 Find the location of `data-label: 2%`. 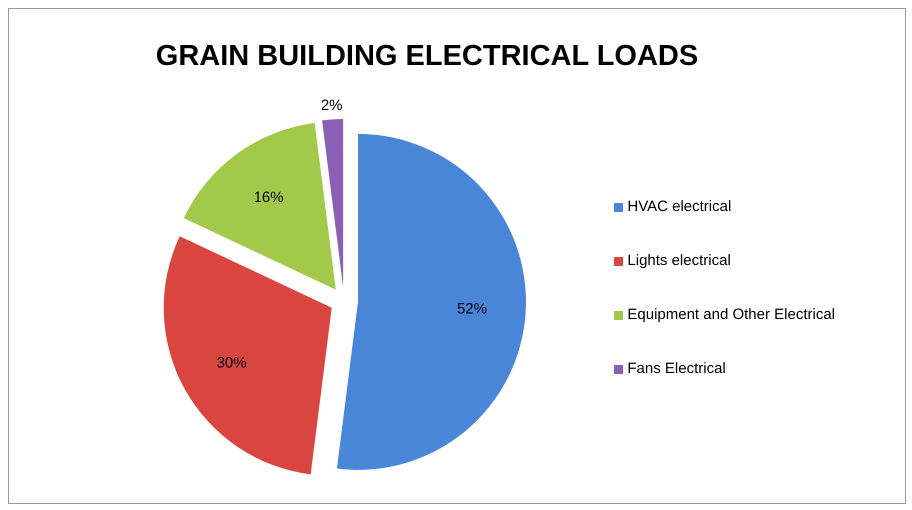

data-label: 2% is located at coordinates (331, 105).